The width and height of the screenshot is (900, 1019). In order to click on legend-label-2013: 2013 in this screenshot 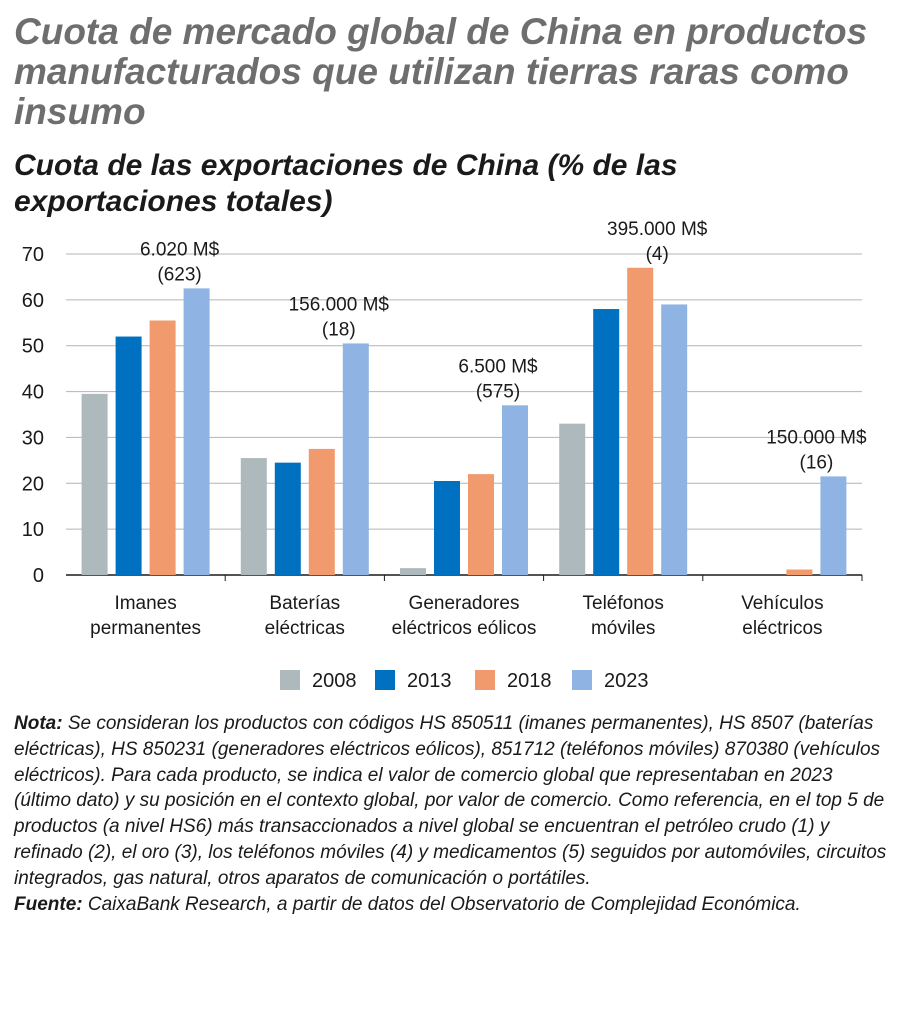, I will do `click(429, 681)`.